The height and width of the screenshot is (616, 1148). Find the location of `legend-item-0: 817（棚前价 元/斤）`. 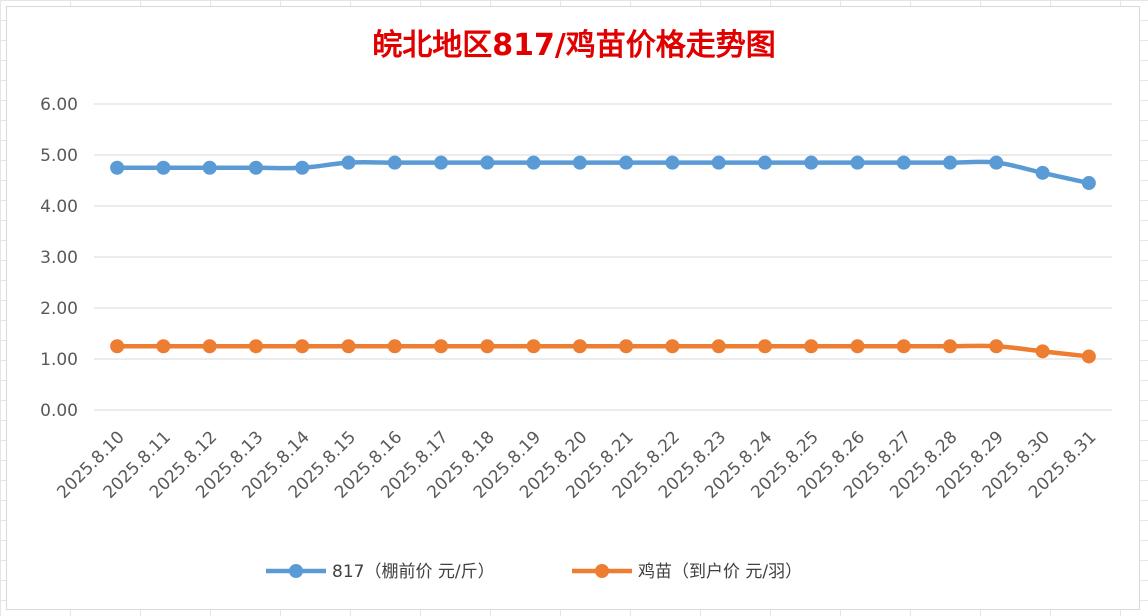

legend-item-0: 817（棚前价 元/斤） is located at coordinates (380, 572).